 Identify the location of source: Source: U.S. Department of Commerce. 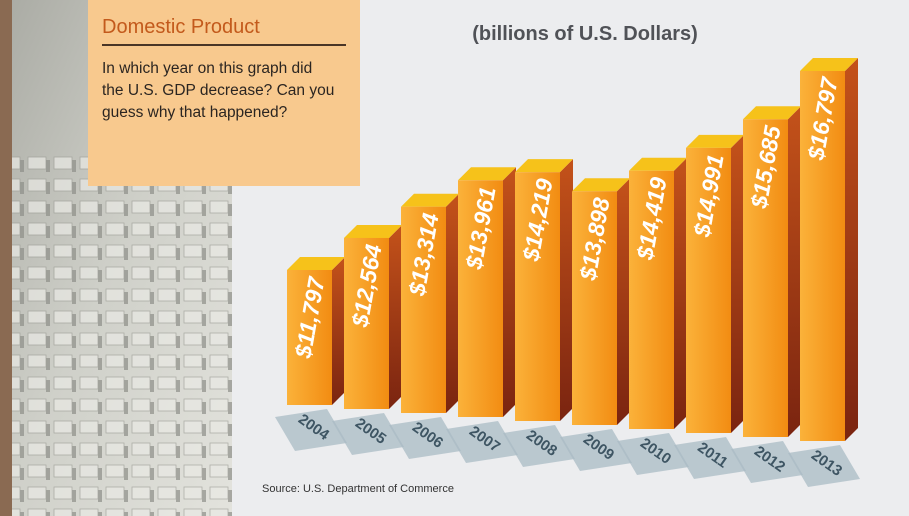
(358, 489).